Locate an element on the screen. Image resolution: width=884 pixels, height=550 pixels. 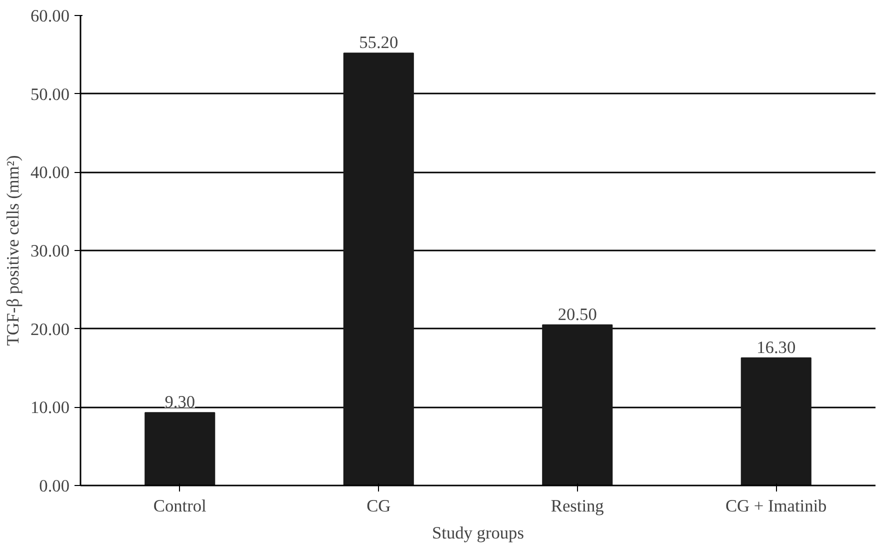
data-label: 20.50 is located at coordinates (577, 314).